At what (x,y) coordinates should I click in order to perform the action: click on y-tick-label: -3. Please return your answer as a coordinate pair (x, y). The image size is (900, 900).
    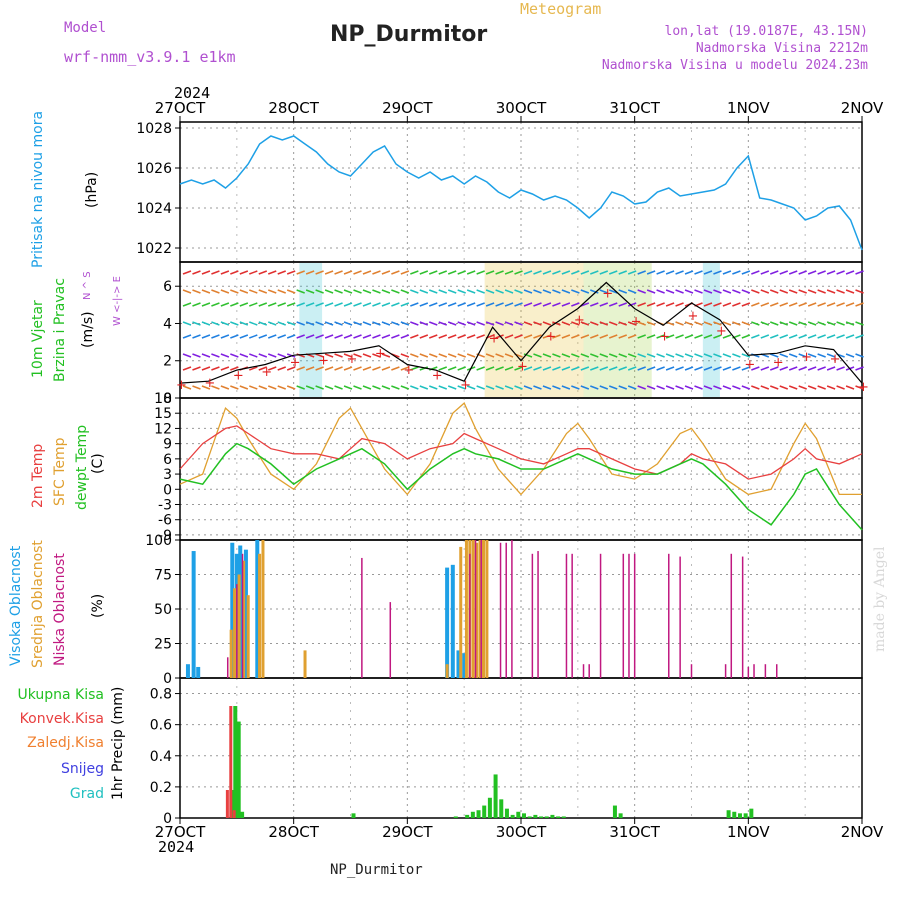
    Looking at the image, I should click on (165, 506).